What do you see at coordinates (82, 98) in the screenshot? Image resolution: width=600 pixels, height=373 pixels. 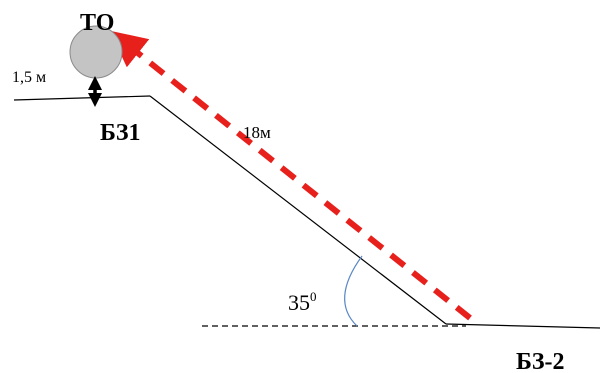 I see `top-ground-line` at bounding box center [82, 98].